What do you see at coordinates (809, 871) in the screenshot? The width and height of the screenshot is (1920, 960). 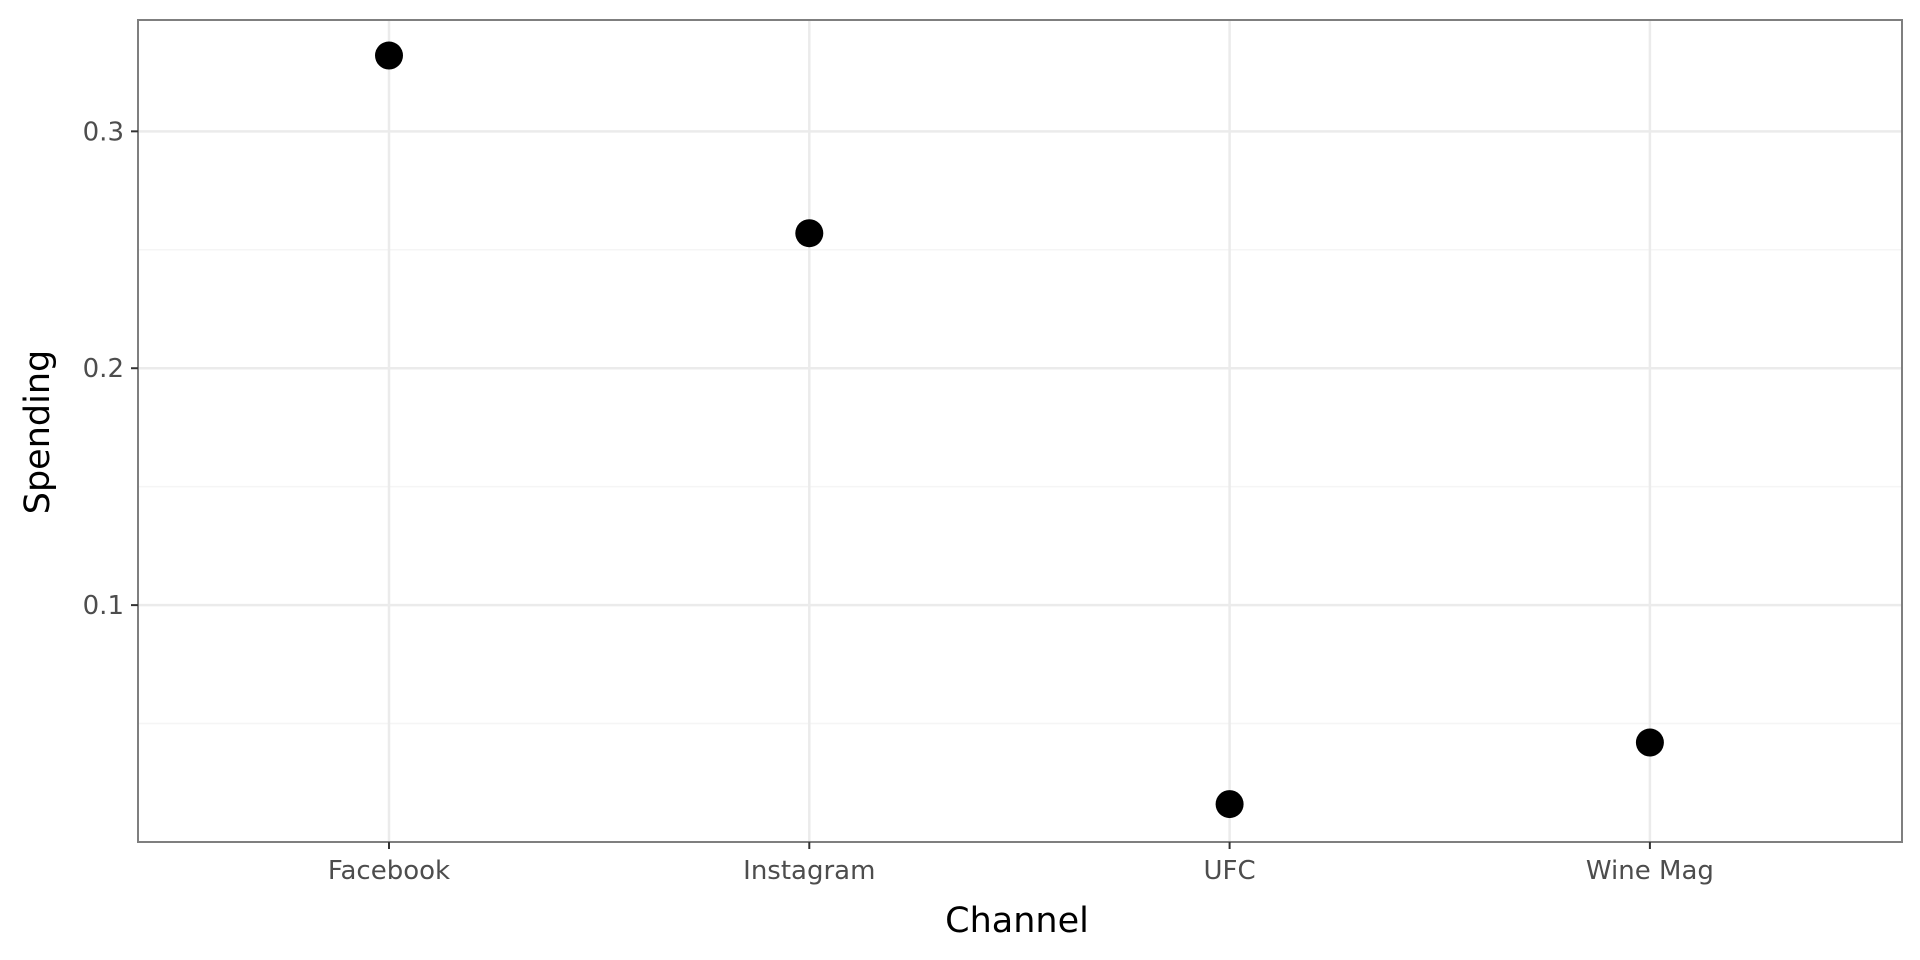 I see `x-tick-label: Instagram` at bounding box center [809, 871].